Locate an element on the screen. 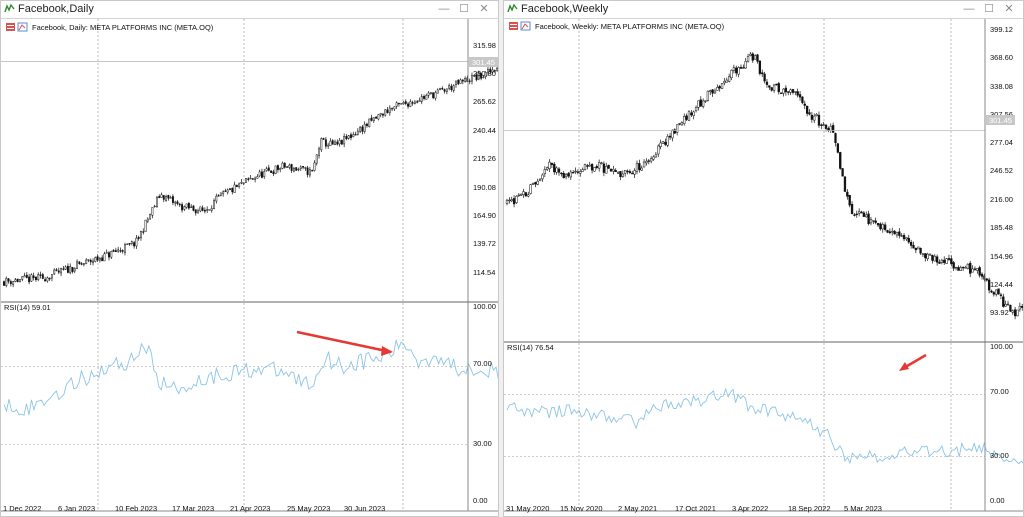  weekly-price-tick: 246.52 is located at coordinates (1001, 170).